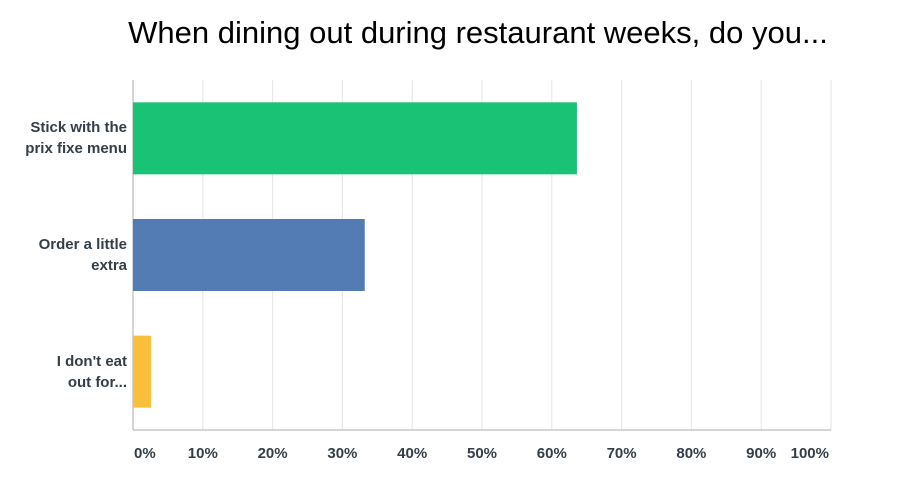 This screenshot has height=484, width=901. What do you see at coordinates (552, 453) in the screenshot?
I see `x-tick-label: 60%` at bounding box center [552, 453].